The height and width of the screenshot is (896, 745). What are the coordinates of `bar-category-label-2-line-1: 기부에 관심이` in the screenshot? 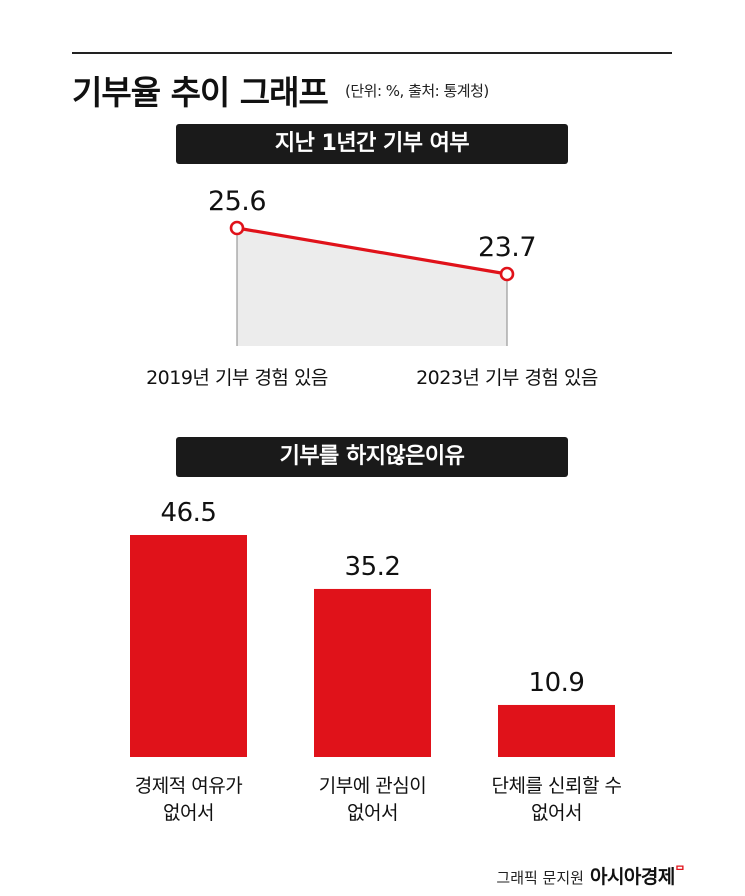 It's located at (372, 786).